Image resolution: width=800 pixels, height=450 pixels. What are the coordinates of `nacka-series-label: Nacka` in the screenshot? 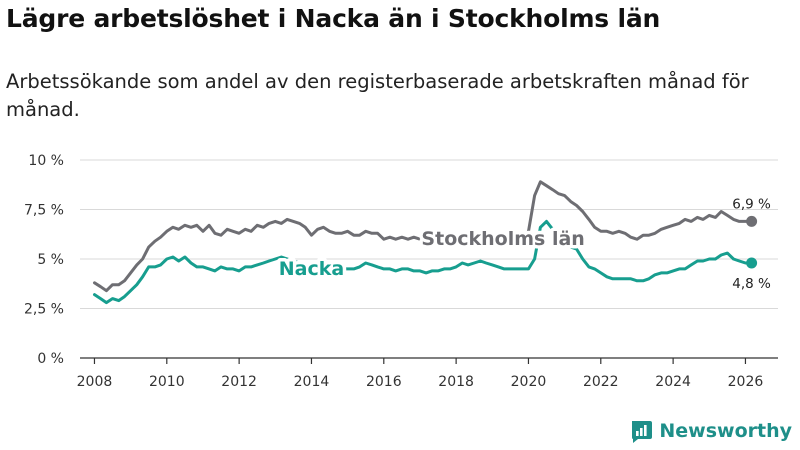 It's located at (311, 269).